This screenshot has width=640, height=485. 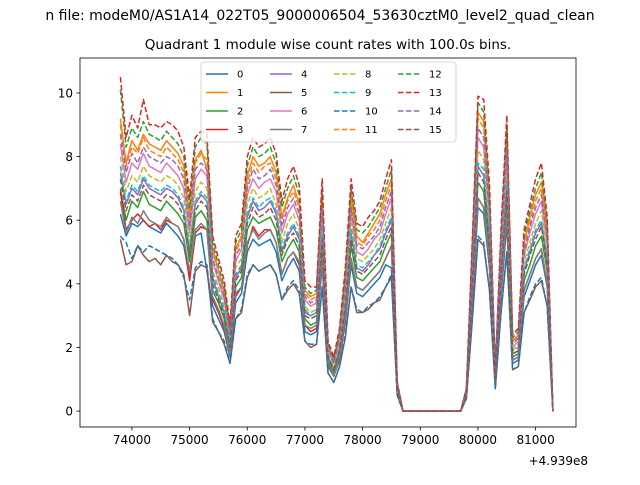 What do you see at coordinates (536, 440) in the screenshot?
I see `x-tick-label: 81000` at bounding box center [536, 440].